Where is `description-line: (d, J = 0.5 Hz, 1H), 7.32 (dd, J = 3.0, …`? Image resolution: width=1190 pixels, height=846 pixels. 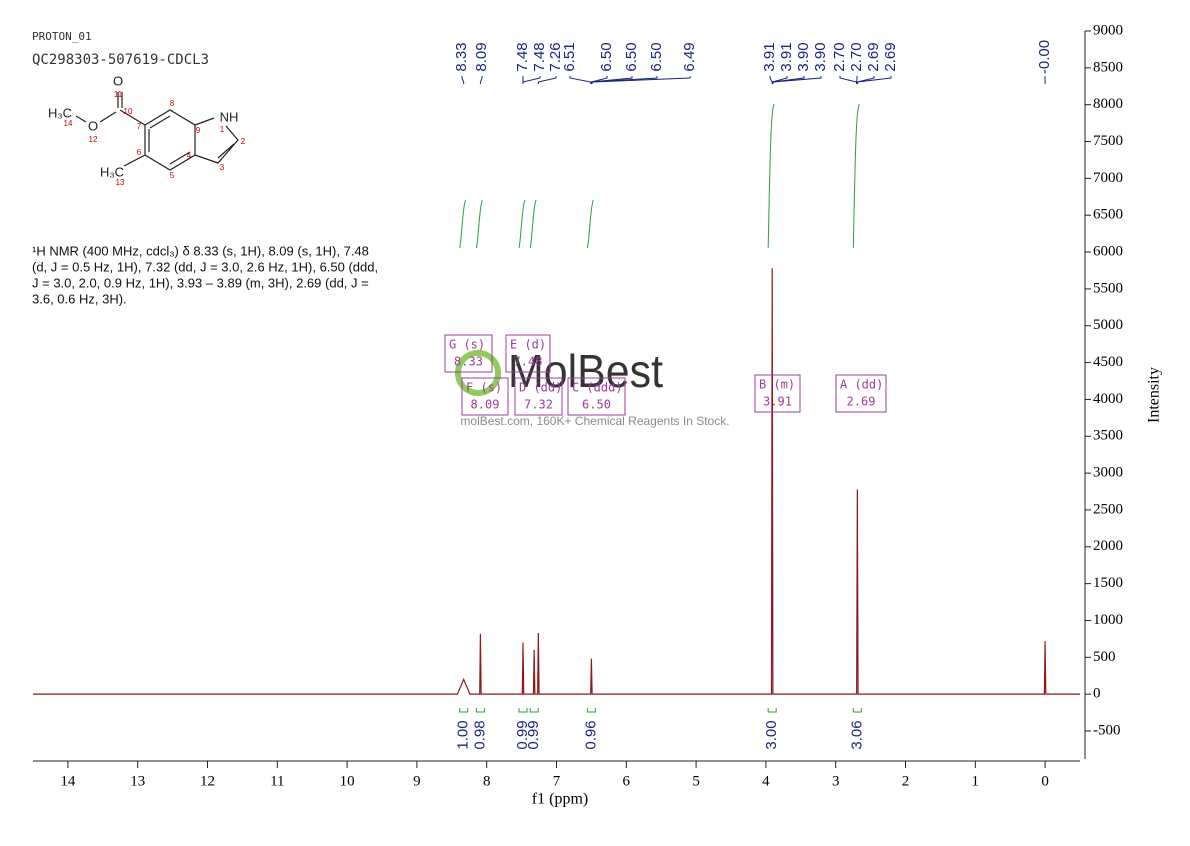
description-line: (d, J = 0.5 Hz, 1H), 7.32 (dd, J = 3.0, … is located at coordinates (205, 266).